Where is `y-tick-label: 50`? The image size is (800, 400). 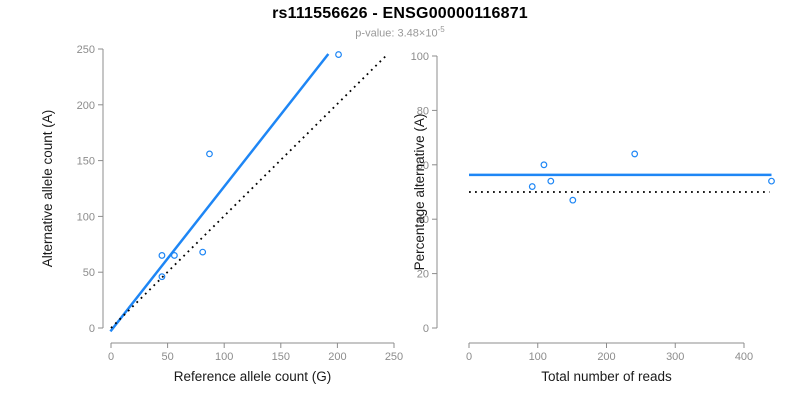 y-tick-label: 50 is located at coordinates (89, 273).